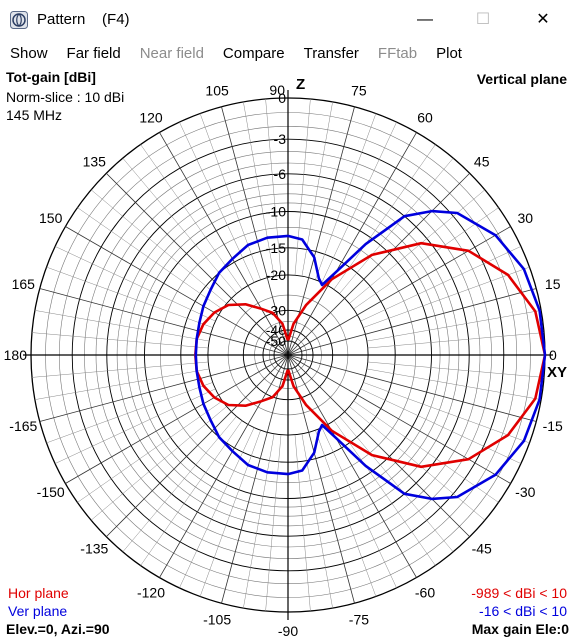  What do you see at coordinates (525, 492) in the screenshot?
I see `angle-label: -30` at bounding box center [525, 492].